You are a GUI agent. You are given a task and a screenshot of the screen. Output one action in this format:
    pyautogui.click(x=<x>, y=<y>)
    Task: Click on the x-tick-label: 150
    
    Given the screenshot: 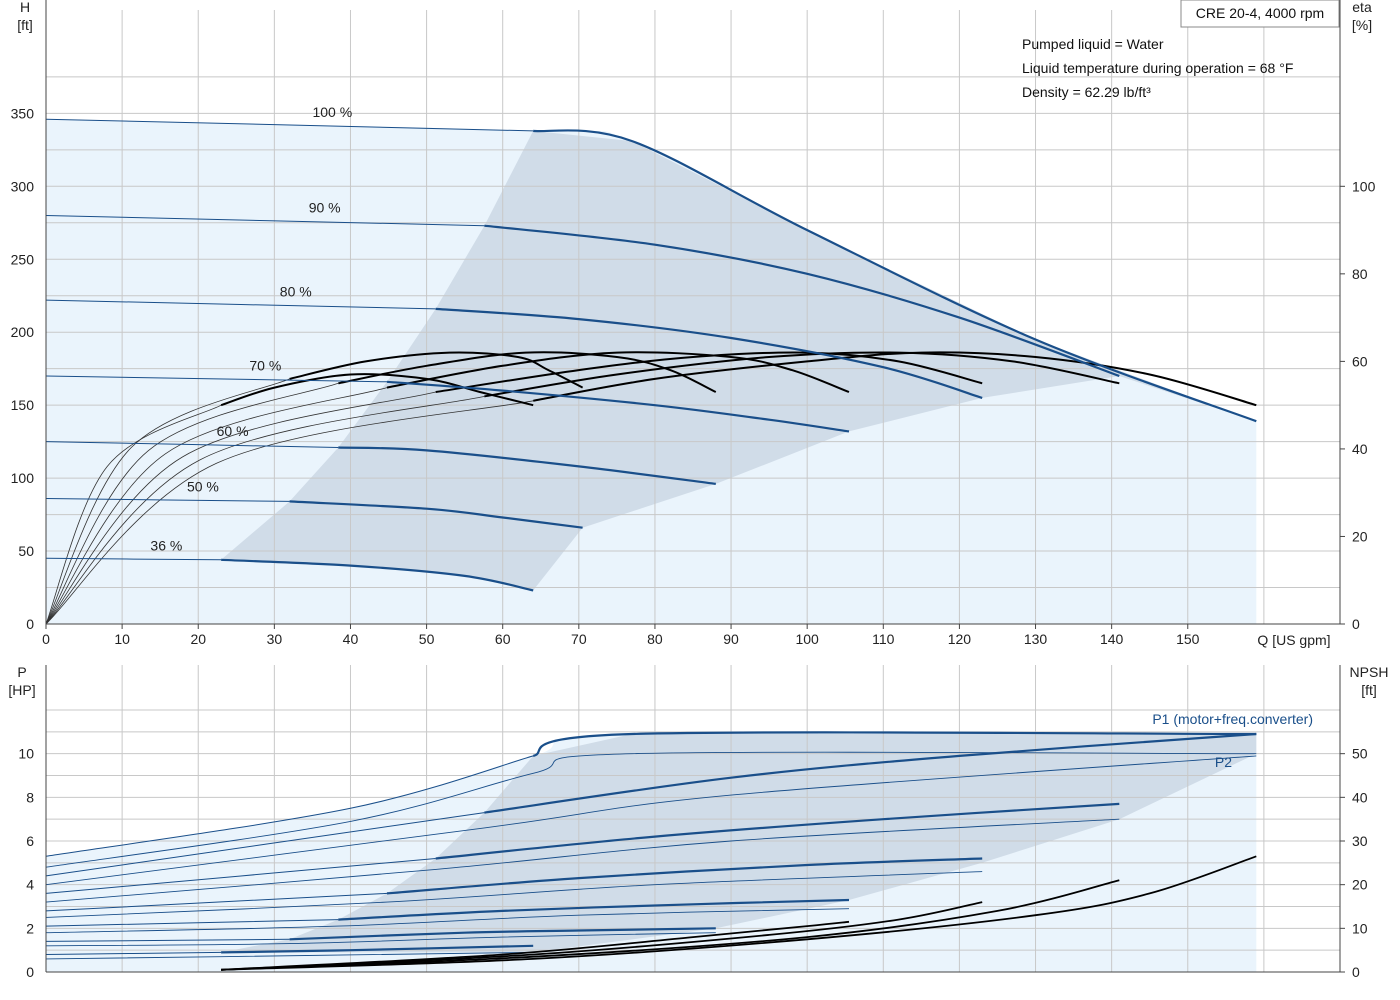 What is the action you would take?
    pyautogui.click(x=1188, y=639)
    